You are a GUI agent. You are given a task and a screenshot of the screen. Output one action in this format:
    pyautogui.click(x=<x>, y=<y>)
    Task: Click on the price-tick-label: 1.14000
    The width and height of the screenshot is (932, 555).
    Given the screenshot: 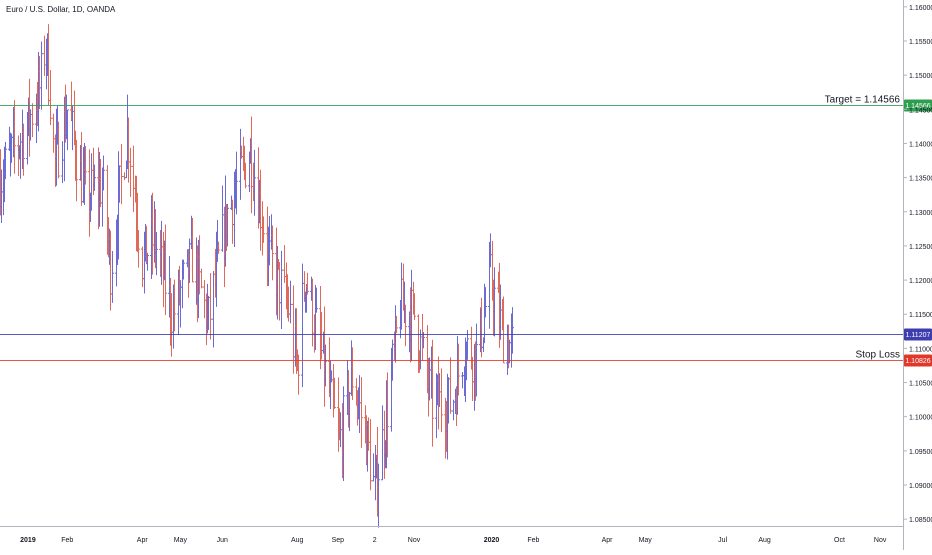 What is the action you would take?
    pyautogui.click(x=920, y=144)
    